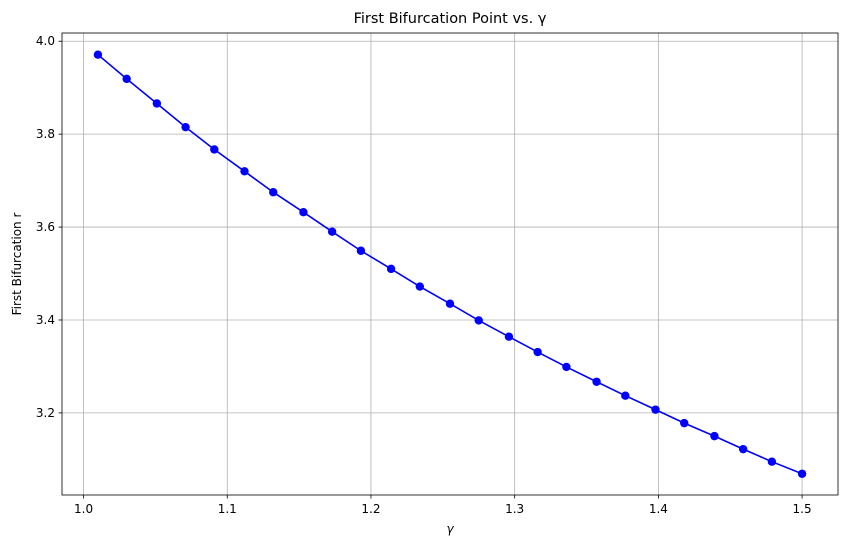  Describe the element at coordinates (450, 529) in the screenshot. I see `x-axis-label: γ` at that location.